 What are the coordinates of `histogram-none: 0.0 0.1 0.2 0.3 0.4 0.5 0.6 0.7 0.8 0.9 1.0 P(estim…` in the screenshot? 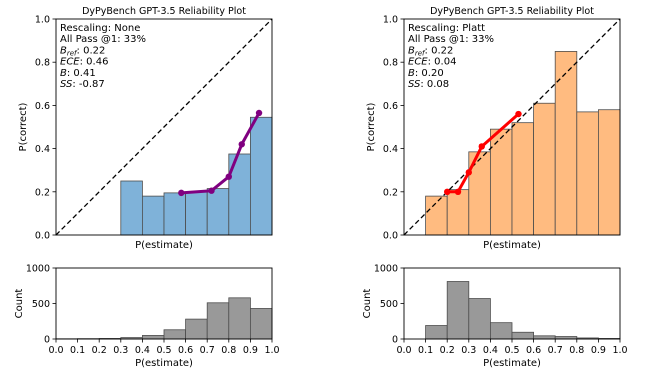 It's located at (147, 317).